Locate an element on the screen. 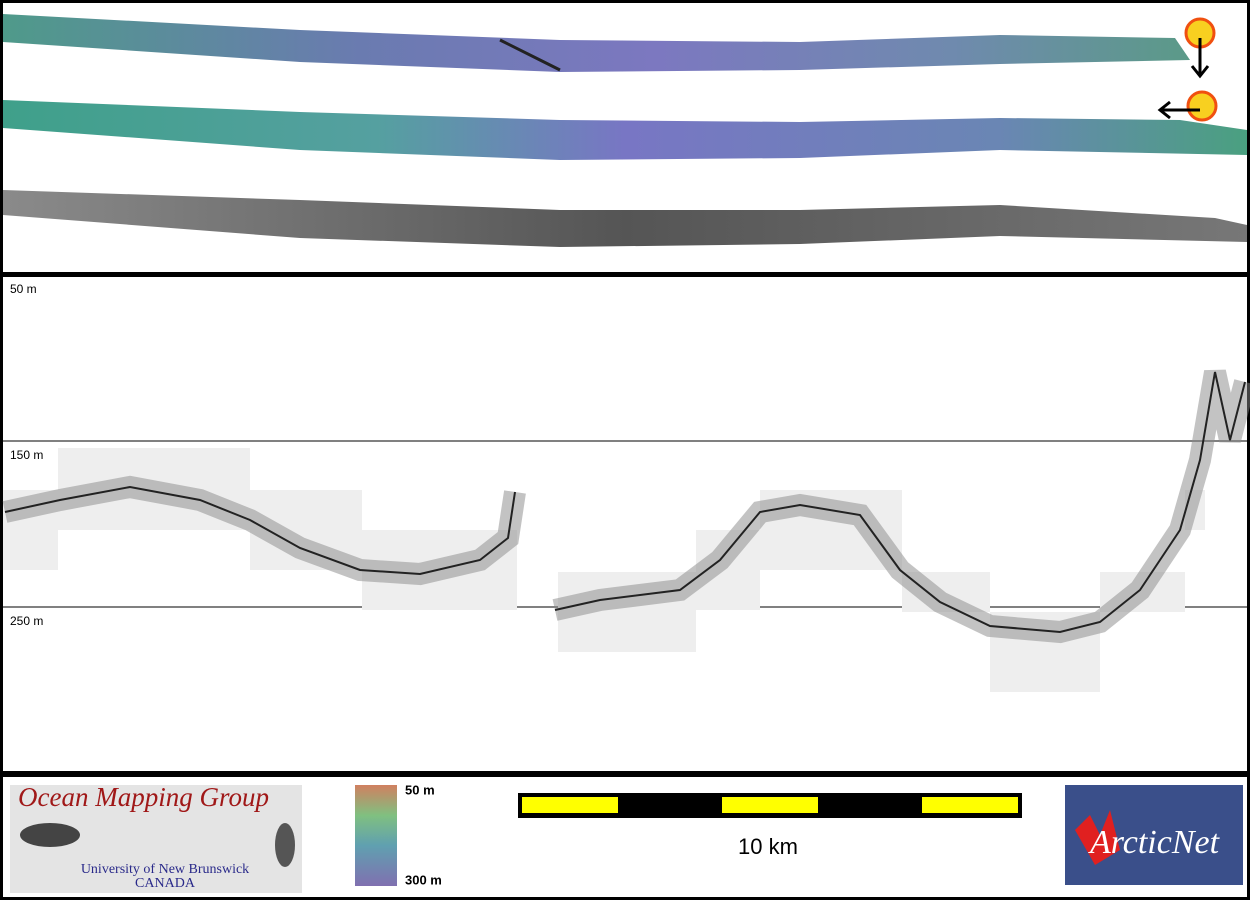 The height and width of the screenshot is (900, 1250). logo-title: ArcticNet is located at coordinates (1154, 842).